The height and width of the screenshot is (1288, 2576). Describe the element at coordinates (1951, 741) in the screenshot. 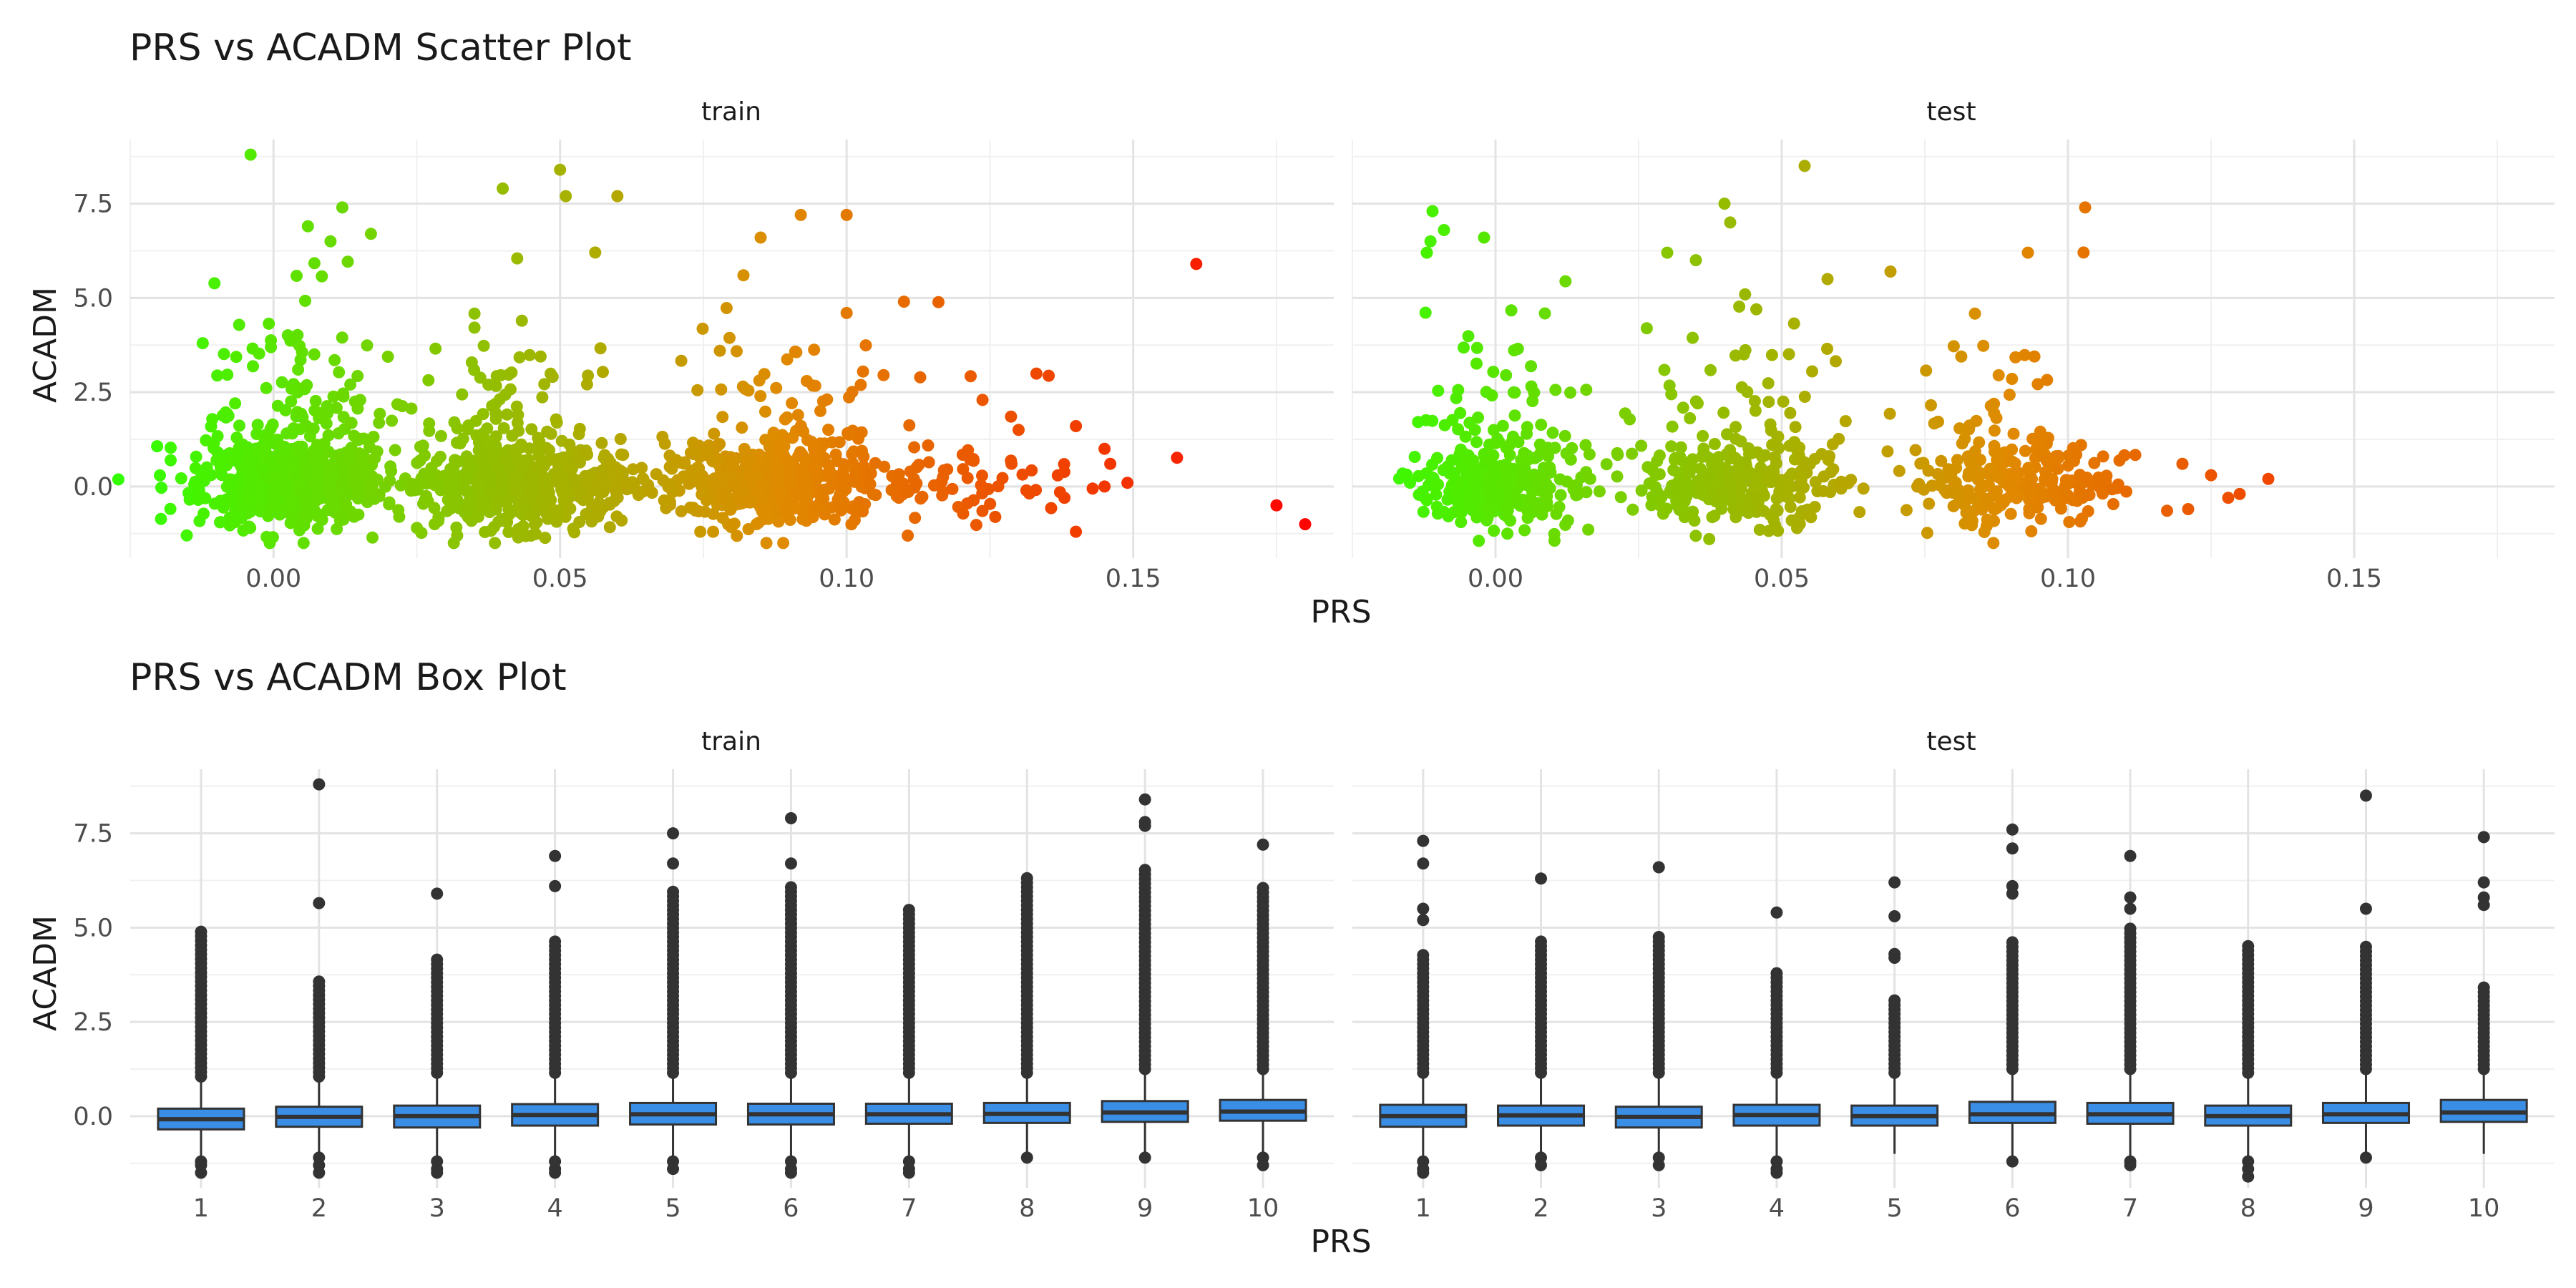

I see `box-strip-test: test` at that location.